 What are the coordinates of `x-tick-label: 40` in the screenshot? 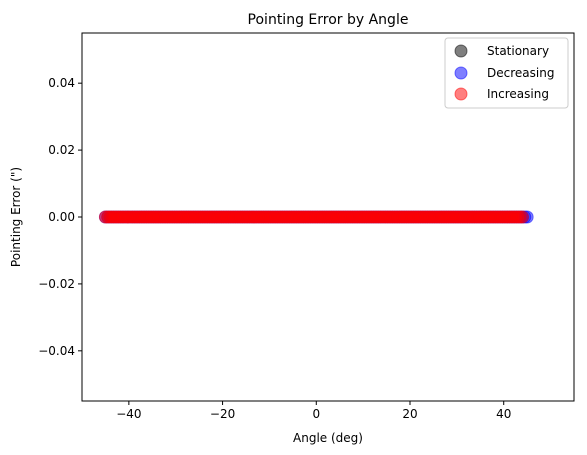 It's located at (503, 414).